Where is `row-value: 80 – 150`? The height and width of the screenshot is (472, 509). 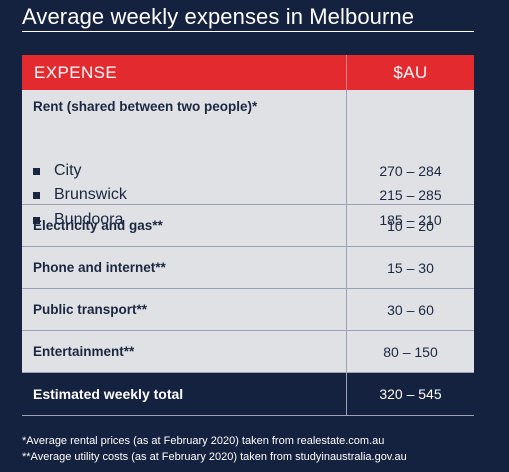 row-value: 80 – 150 is located at coordinates (410, 351).